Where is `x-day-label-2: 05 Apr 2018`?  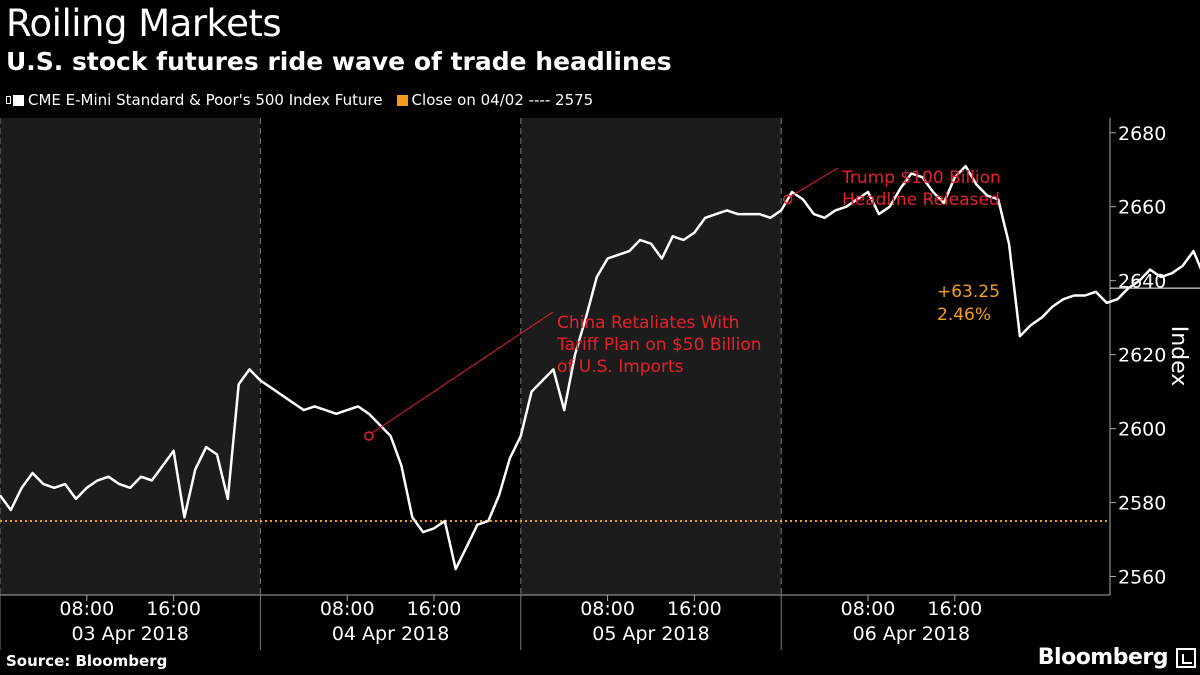 x-day-label-2: 05 Apr 2018 is located at coordinates (650, 634).